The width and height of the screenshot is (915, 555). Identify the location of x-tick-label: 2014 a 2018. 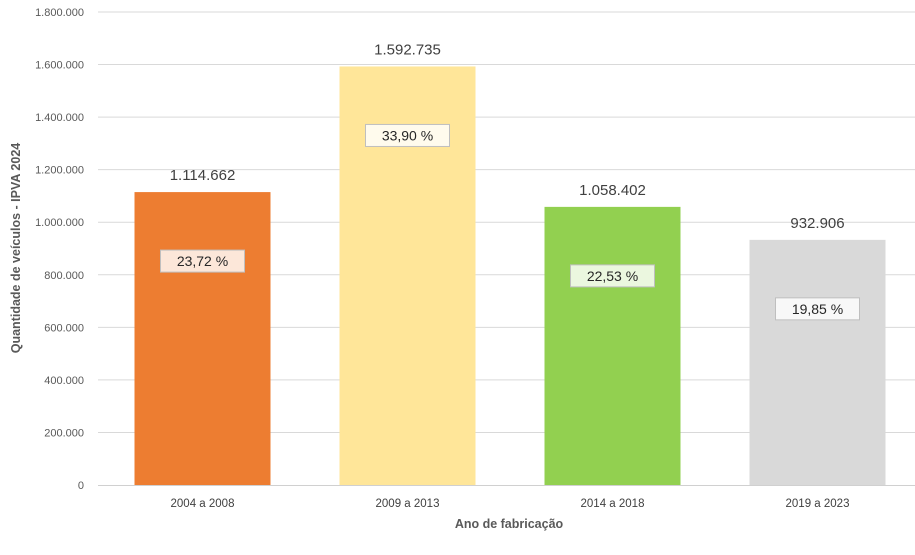
(613, 504).